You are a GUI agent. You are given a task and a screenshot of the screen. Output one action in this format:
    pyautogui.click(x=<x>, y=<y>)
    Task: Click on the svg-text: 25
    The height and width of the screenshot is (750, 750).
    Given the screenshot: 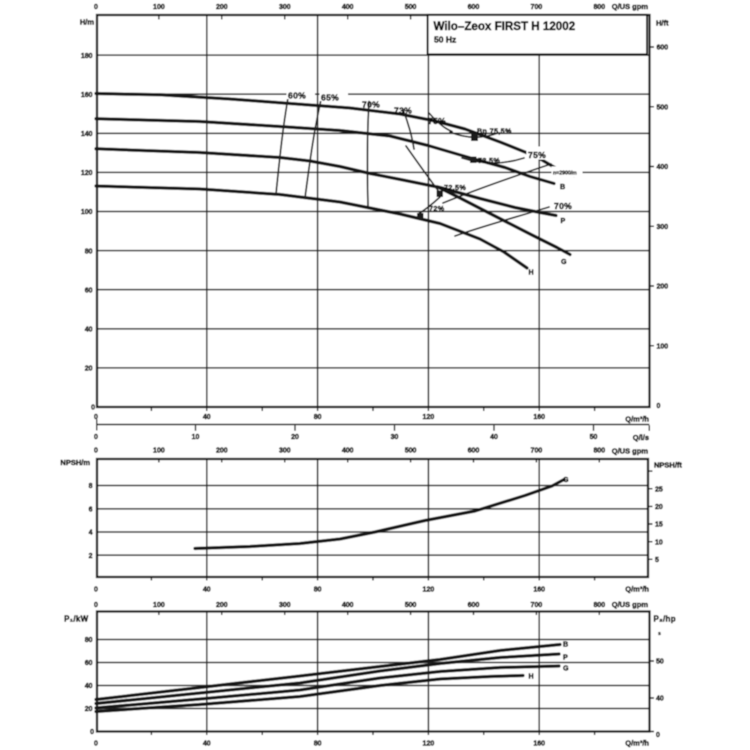 What is the action you would take?
    pyautogui.click(x=659, y=489)
    